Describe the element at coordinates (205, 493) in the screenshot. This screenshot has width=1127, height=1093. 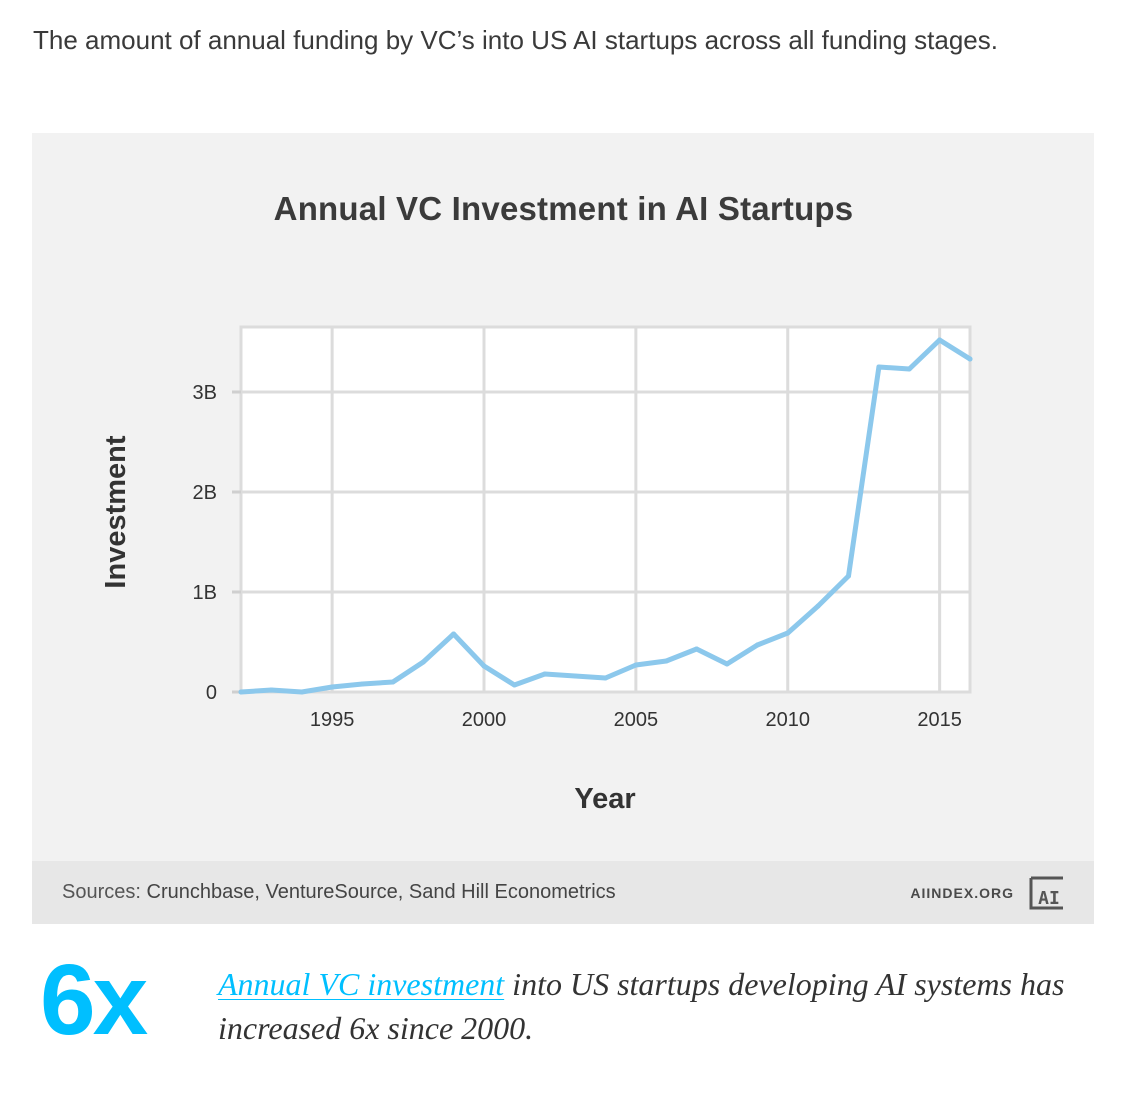
I see `y-tick-label: 2B` at that location.